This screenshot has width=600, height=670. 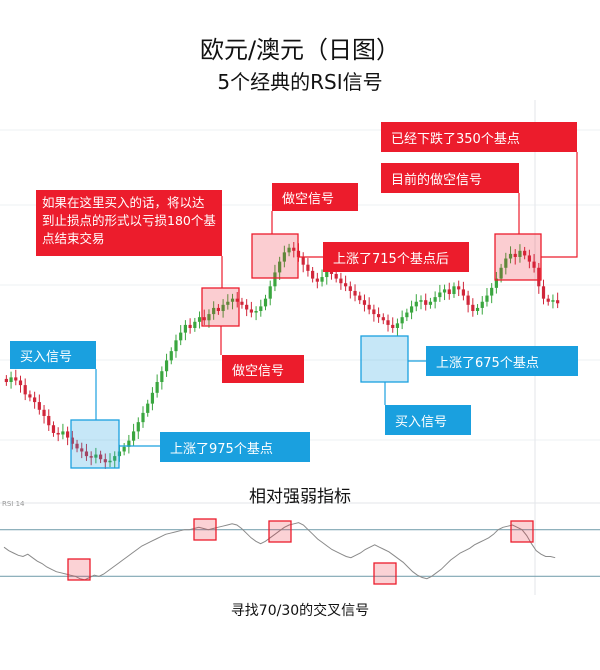 I want to click on label-current-sell-signal: 目前的做空信号, so click(x=450, y=178).